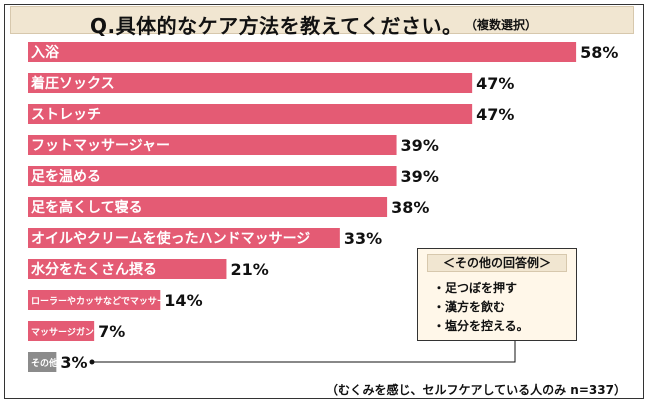 The image size is (650, 405). I want to click on bar-value-label: 38%, so click(410, 207).